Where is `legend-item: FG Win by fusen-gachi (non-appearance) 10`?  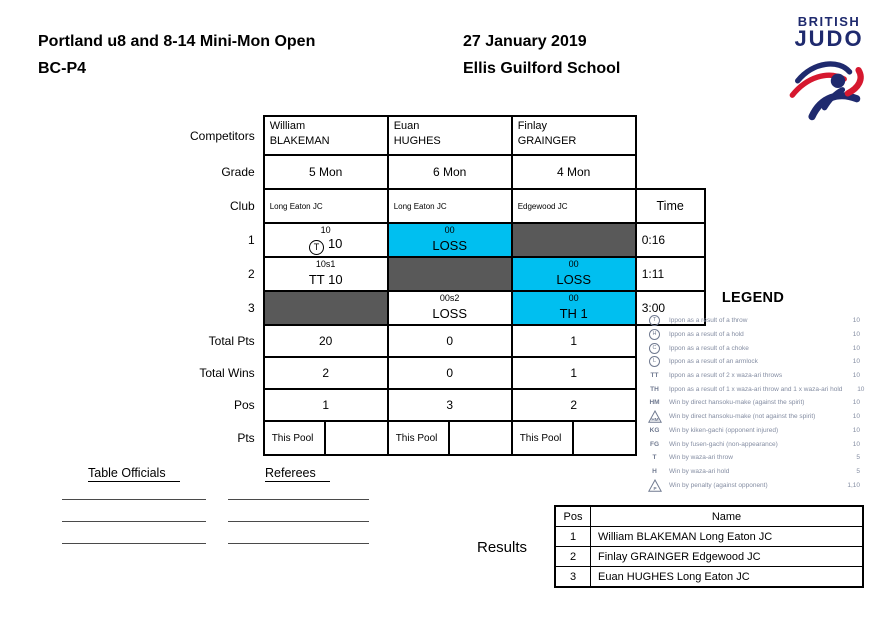 legend-item: FG Win by fusen-gachi (non-appearance) 10 is located at coordinates (753, 444).